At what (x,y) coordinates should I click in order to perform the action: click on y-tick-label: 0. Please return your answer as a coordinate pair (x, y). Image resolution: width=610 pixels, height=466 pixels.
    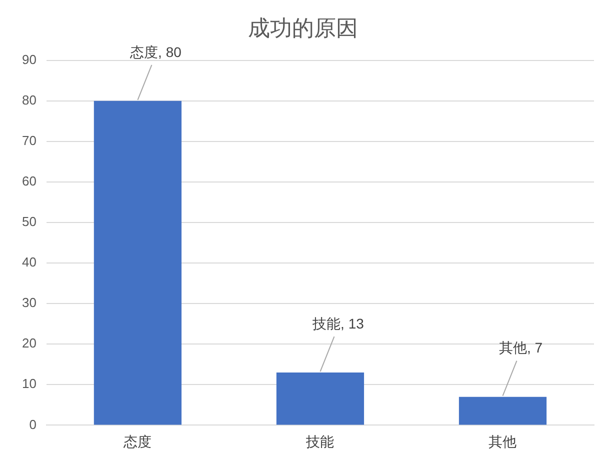
    Looking at the image, I should click on (32, 424).